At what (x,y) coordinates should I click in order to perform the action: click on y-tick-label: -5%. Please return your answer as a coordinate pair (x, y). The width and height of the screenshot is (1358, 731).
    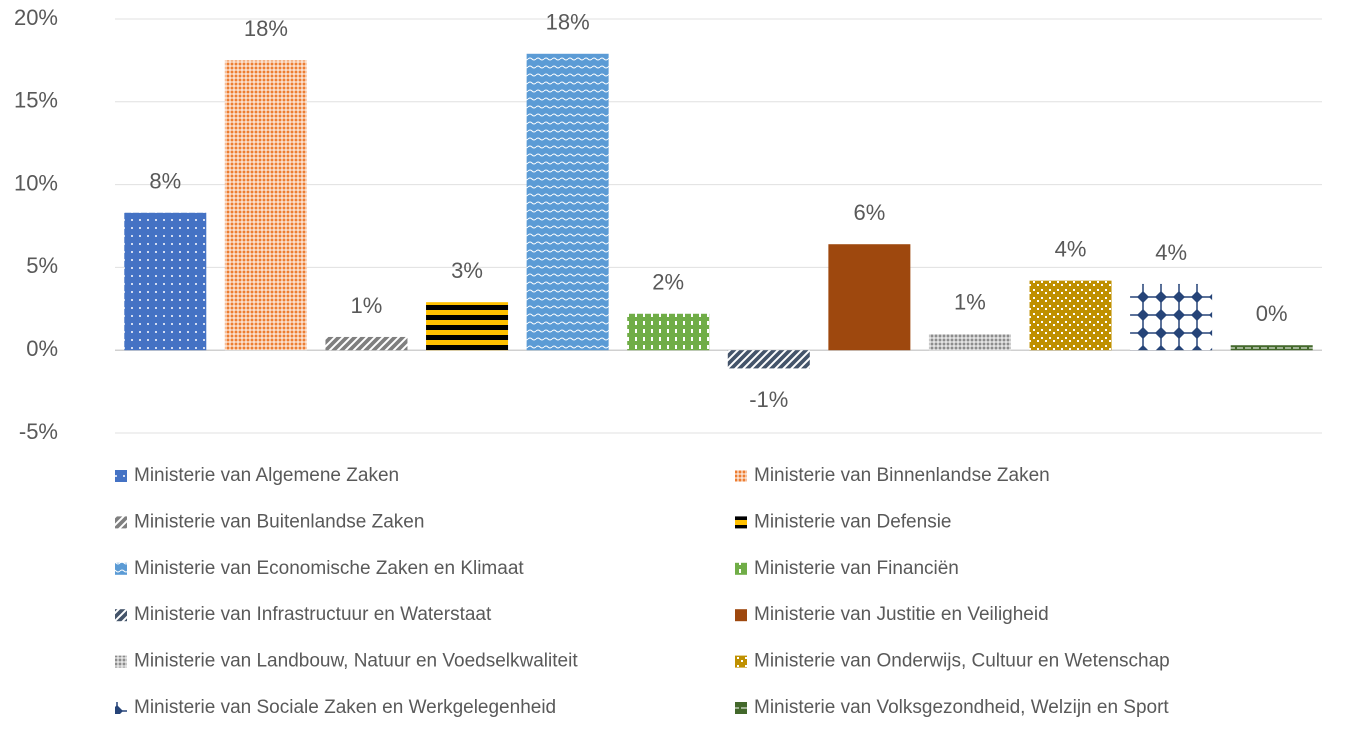
    Looking at the image, I should click on (38, 431).